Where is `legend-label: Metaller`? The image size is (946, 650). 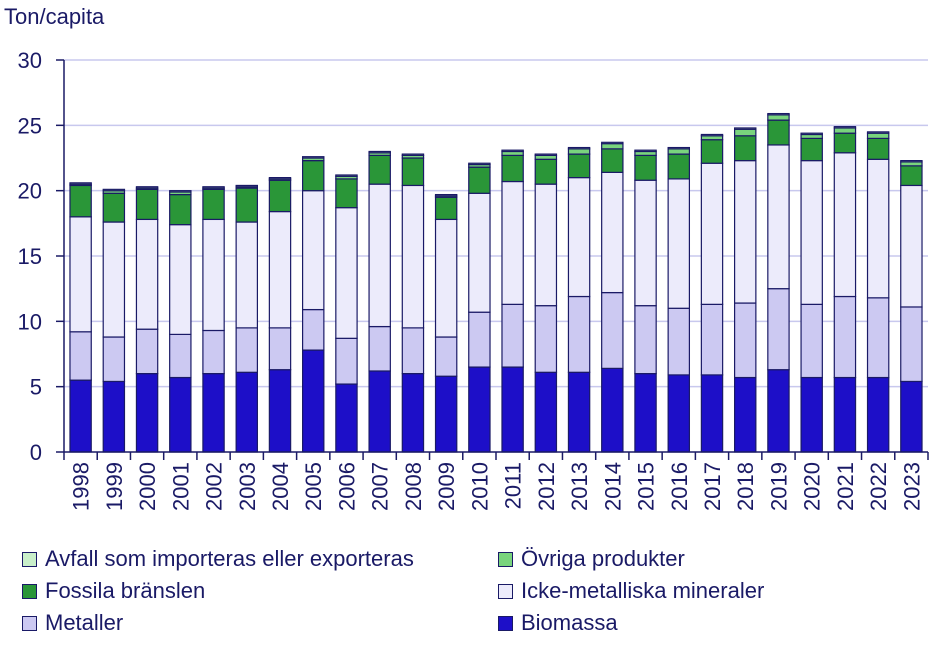 legend-label: Metaller is located at coordinates (84, 622).